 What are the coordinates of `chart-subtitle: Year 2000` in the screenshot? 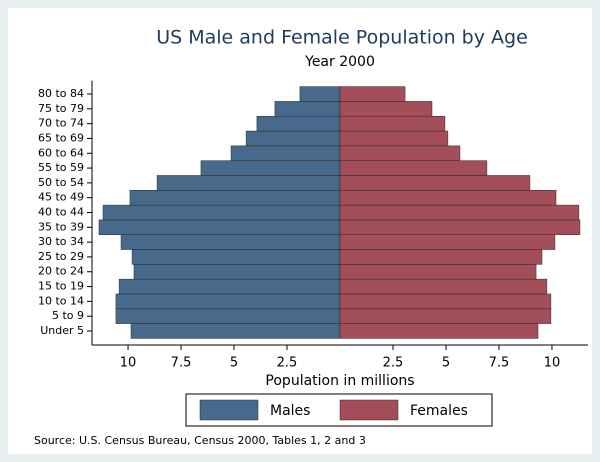 It's located at (339, 62).